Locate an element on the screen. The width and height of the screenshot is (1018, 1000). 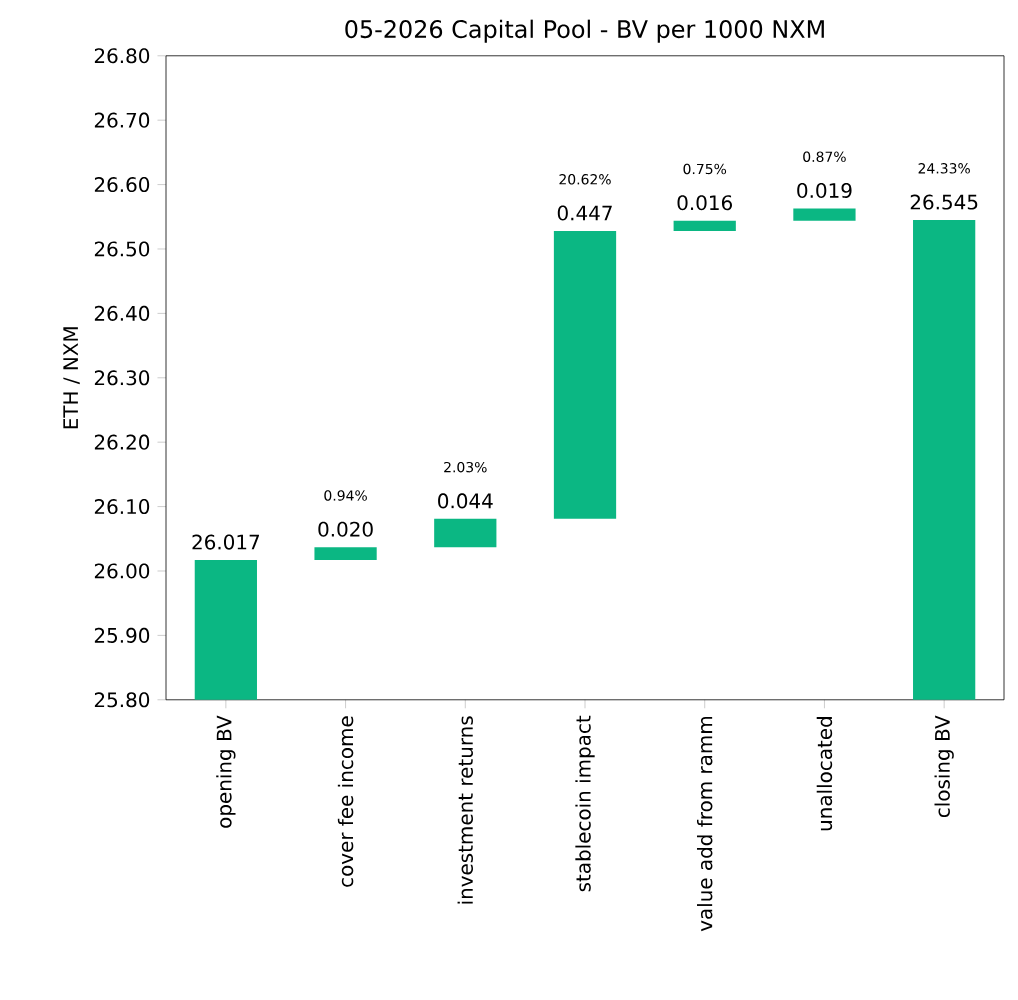
y-tick-label: 26.00 is located at coordinates (122, 571).